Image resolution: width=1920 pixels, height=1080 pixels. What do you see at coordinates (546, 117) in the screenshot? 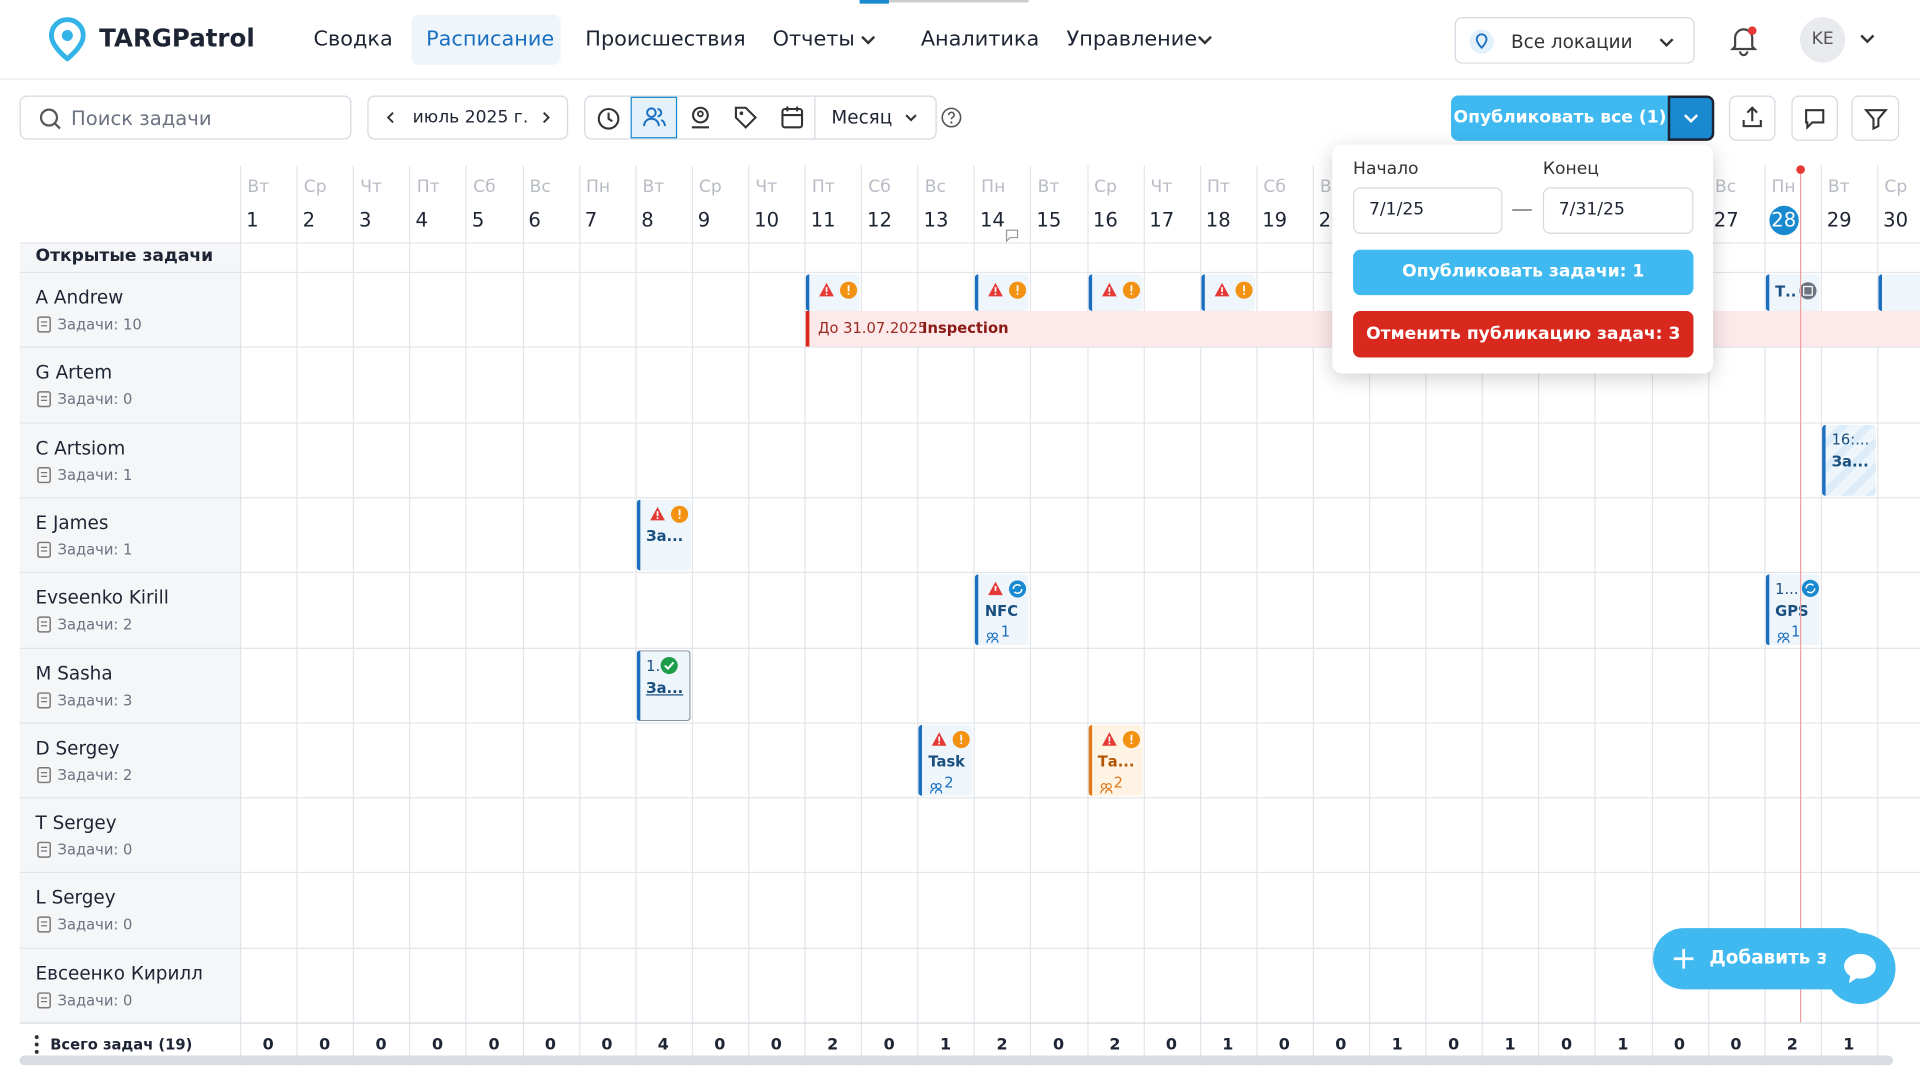
I see `next-month` at bounding box center [546, 117].